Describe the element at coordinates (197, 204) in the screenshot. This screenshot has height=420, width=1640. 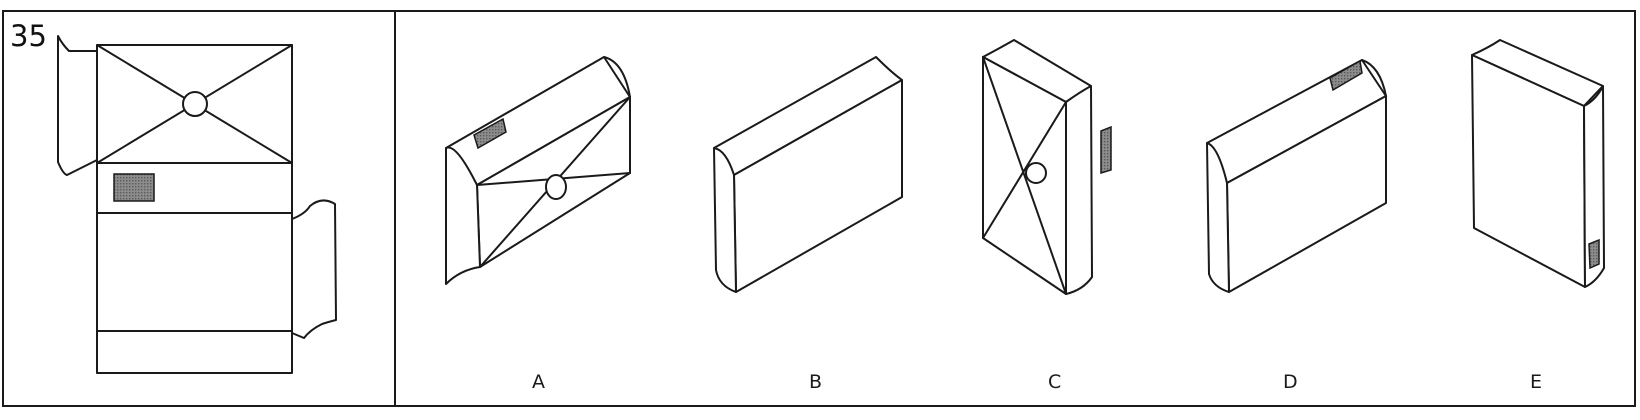
I see `unfolded-net` at that location.